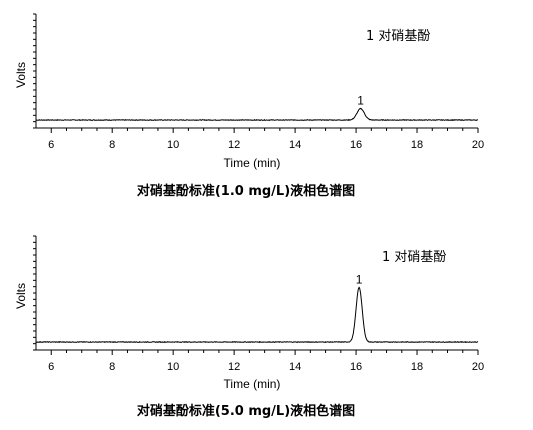 This screenshot has height=430, width=533. What do you see at coordinates (21, 296) in the screenshot?
I see `chart-2-ylabel: Volts` at bounding box center [21, 296].